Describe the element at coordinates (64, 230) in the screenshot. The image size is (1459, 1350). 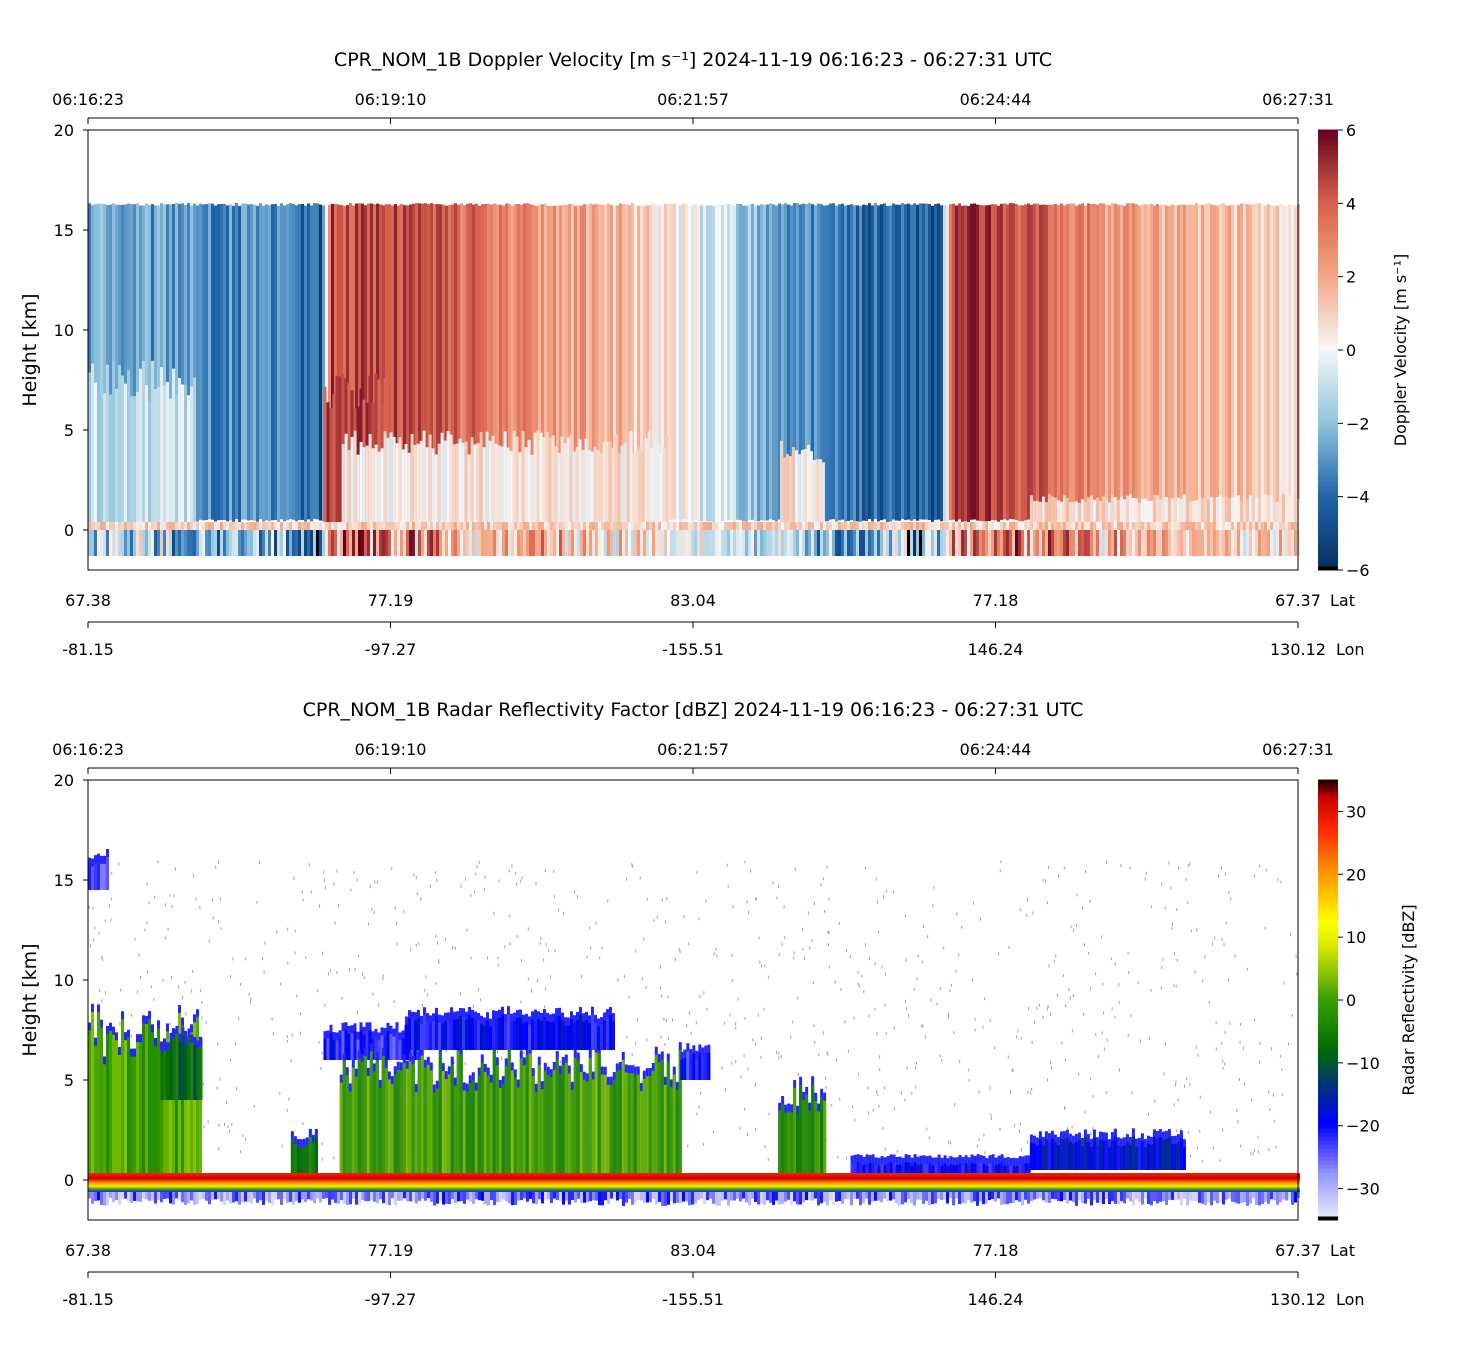
I see `y-tick-label: 15` at that location.